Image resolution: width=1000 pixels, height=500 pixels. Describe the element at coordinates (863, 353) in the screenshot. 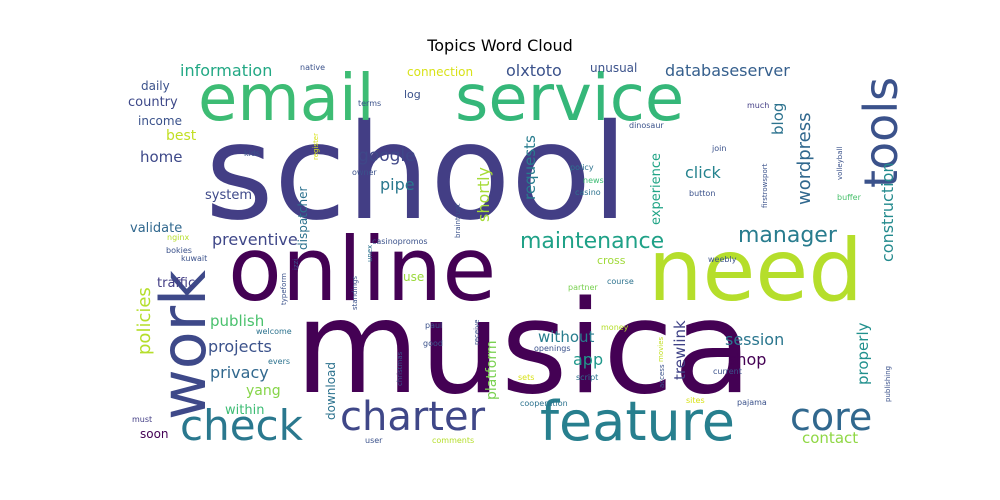

I see `word-properly: properly` at that location.